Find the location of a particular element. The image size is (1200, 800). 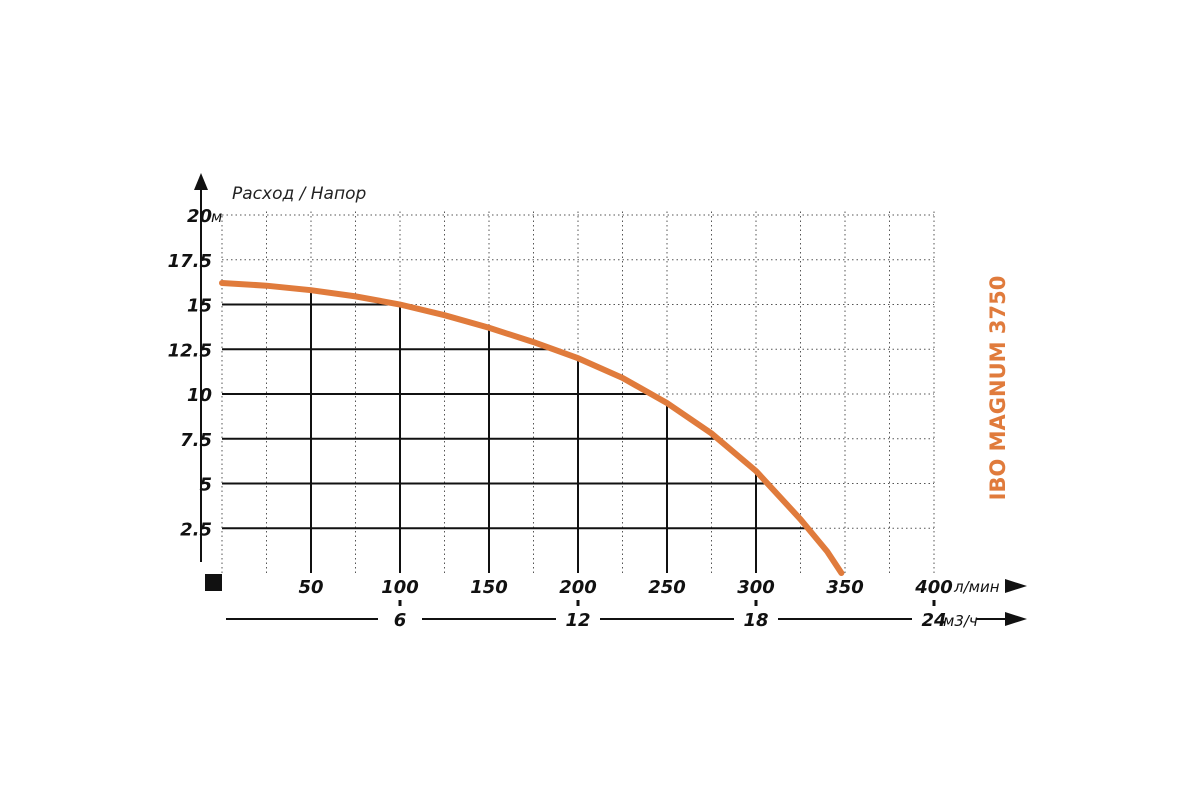

chart-title: Расход / Напор is located at coordinates (299, 194).